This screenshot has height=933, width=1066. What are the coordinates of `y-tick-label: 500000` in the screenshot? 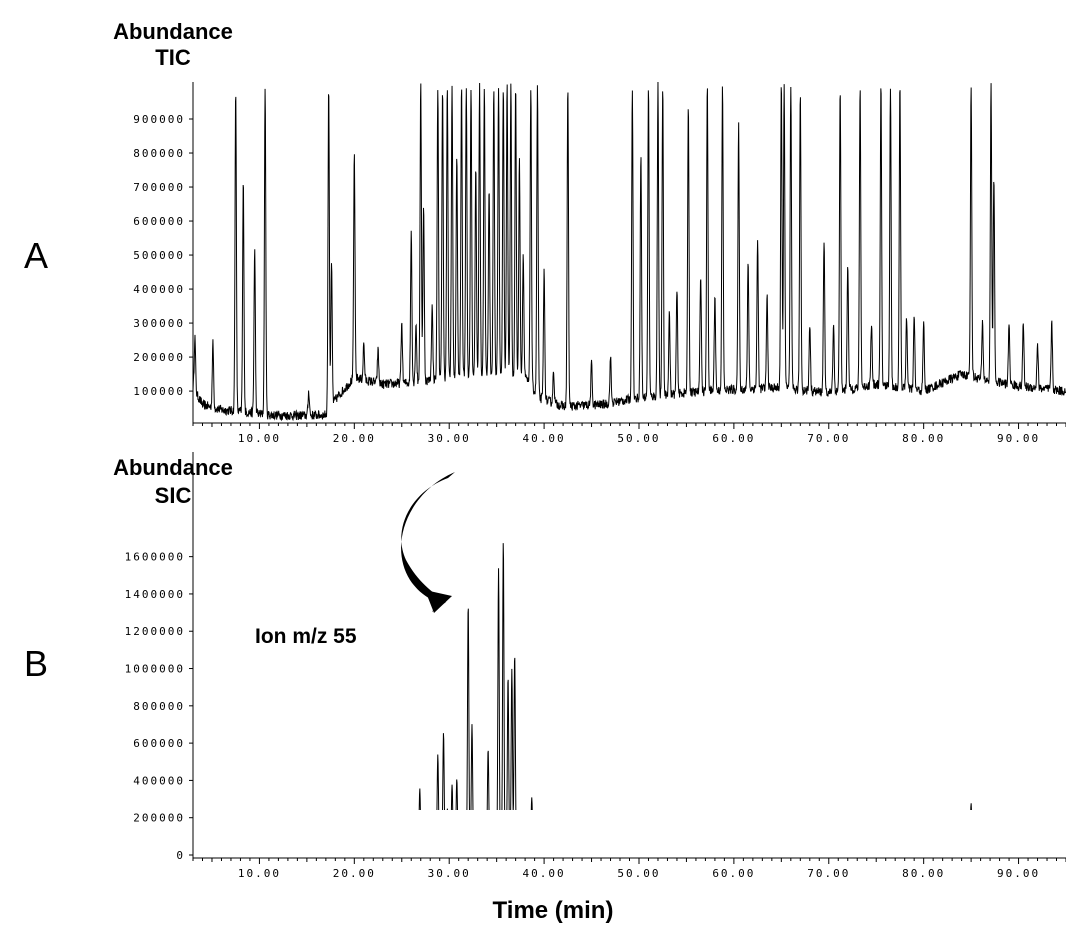 It's located at (159, 255).